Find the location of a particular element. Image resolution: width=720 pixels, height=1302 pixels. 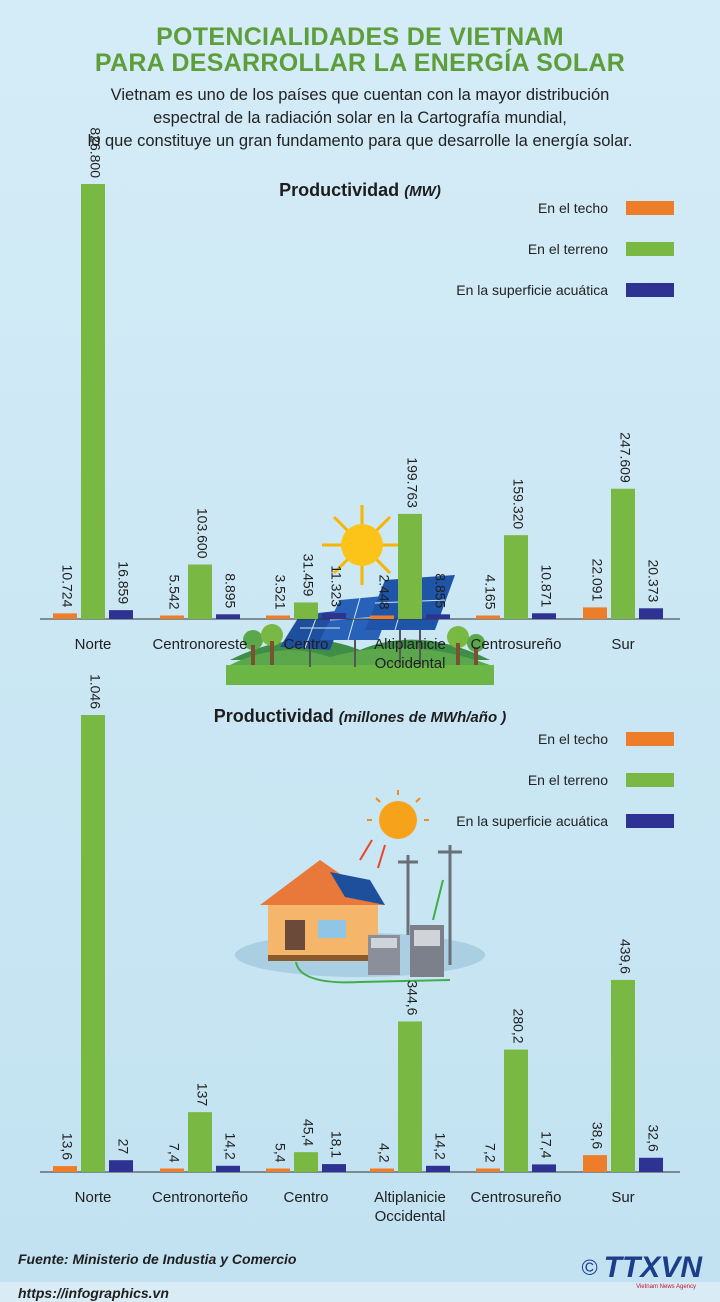

chart1-unit: (MW) is located at coordinates (422, 191).